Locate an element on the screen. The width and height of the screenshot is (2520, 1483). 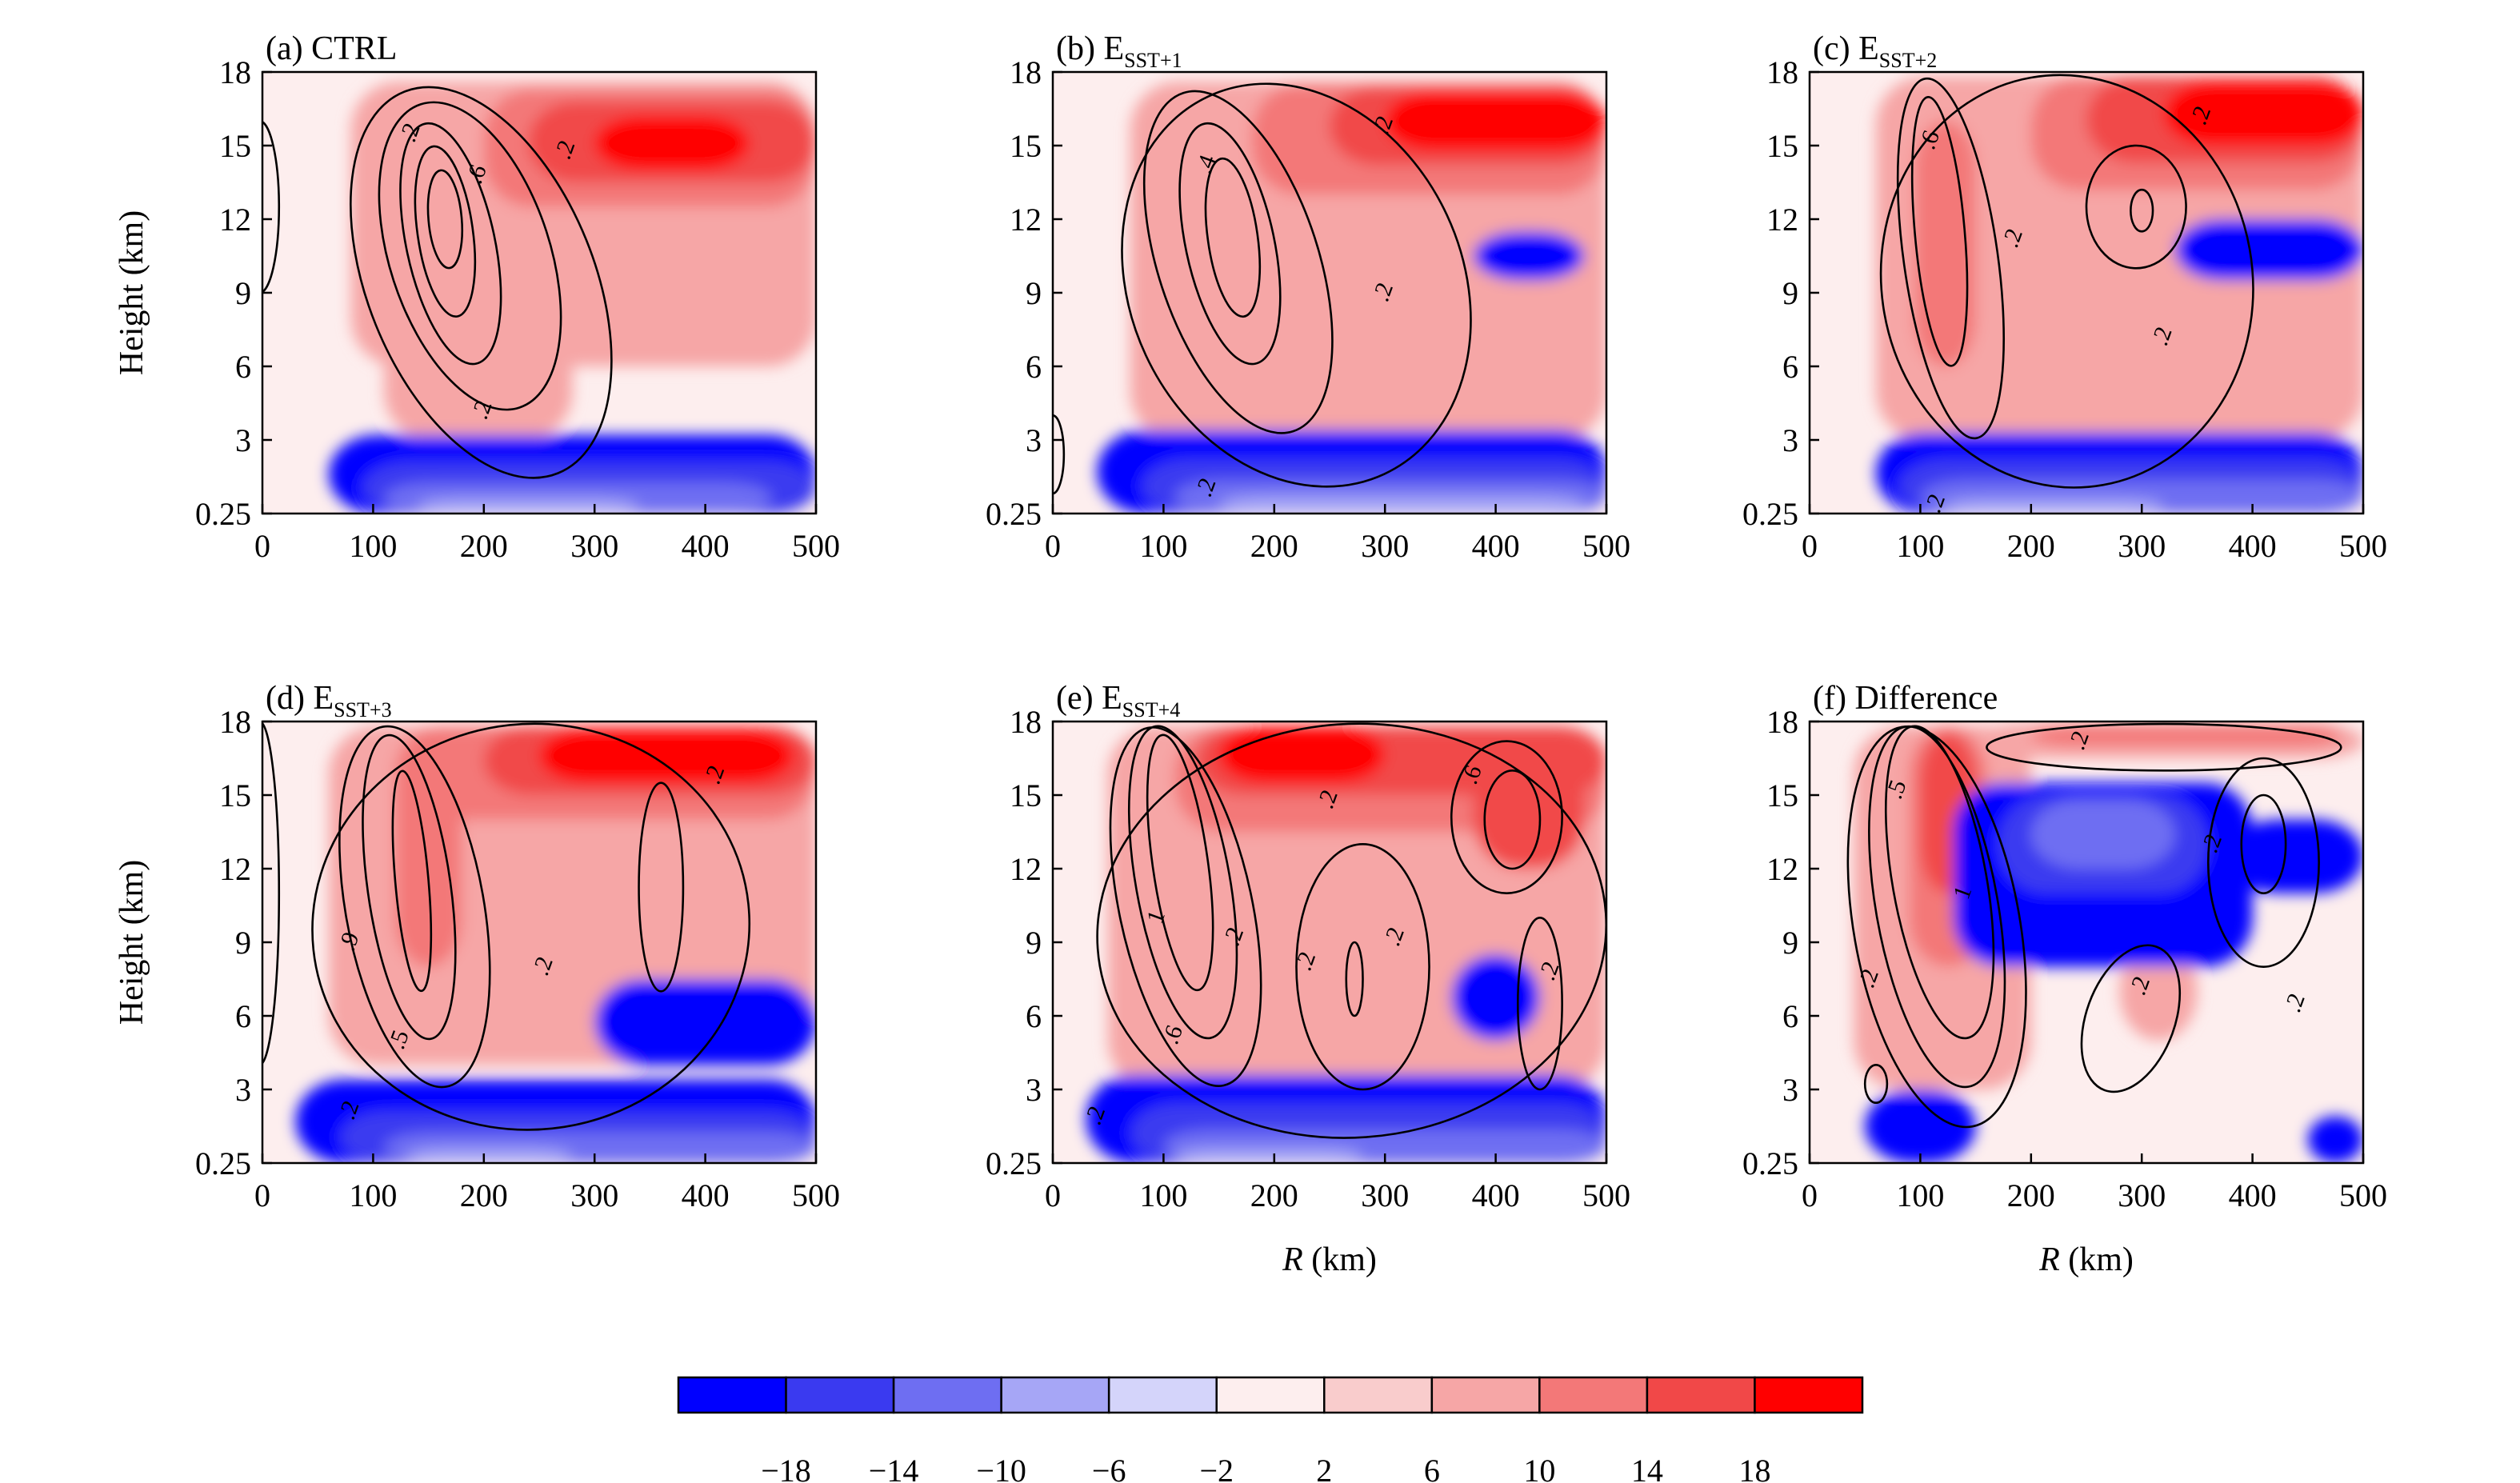
panel-title-subscript: SST+2 is located at coordinates (1908, 60).